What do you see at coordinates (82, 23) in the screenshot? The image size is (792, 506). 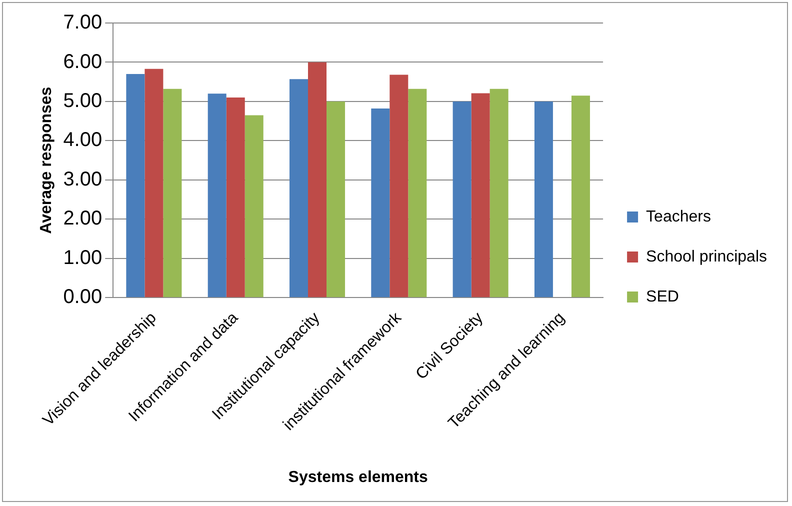 I see `y-tick-label: 7.00` at bounding box center [82, 23].